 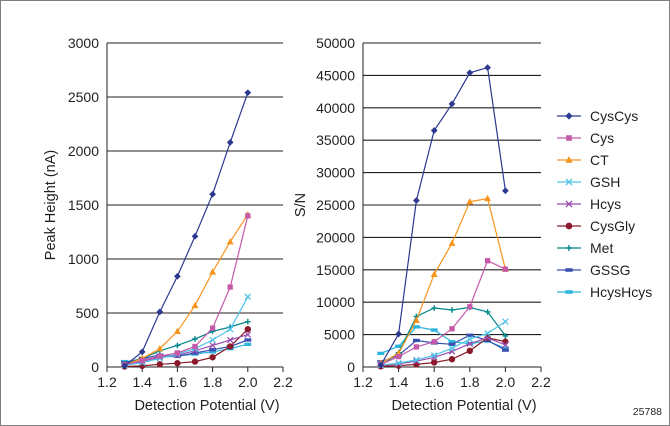 I want to click on right-y-tick-label: 5000, so click(x=339, y=335).